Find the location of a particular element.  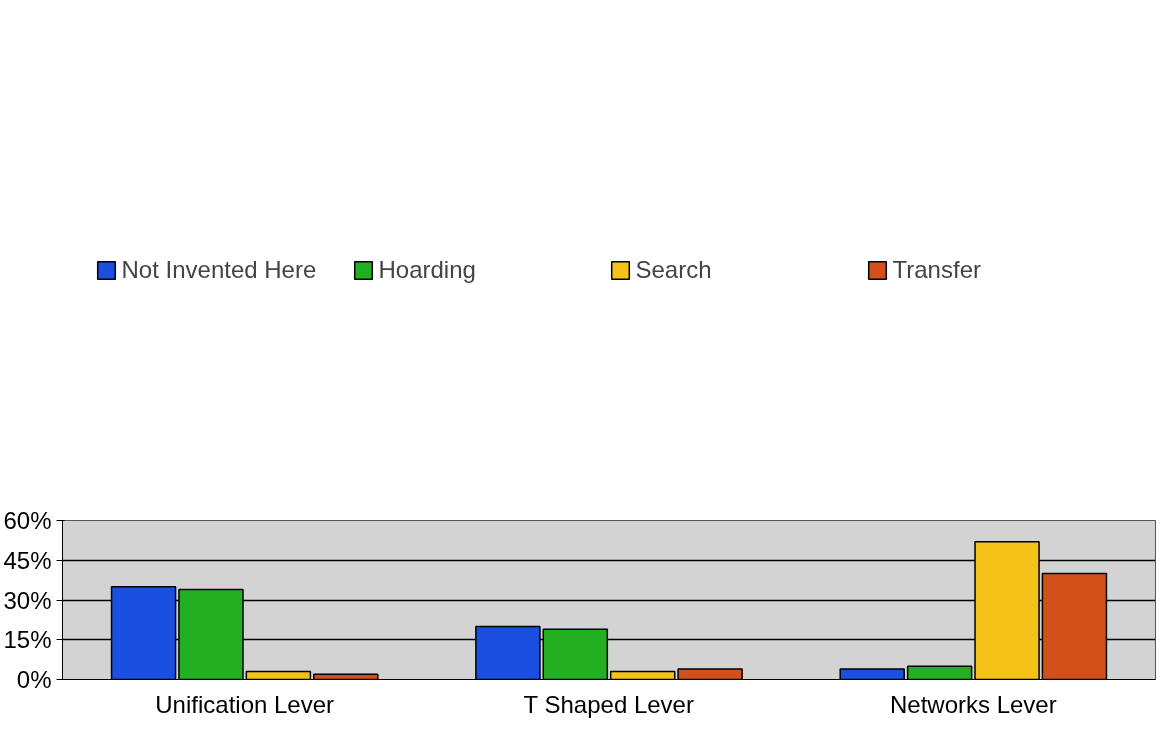

y-tick-label: 45% is located at coordinates (27, 560).